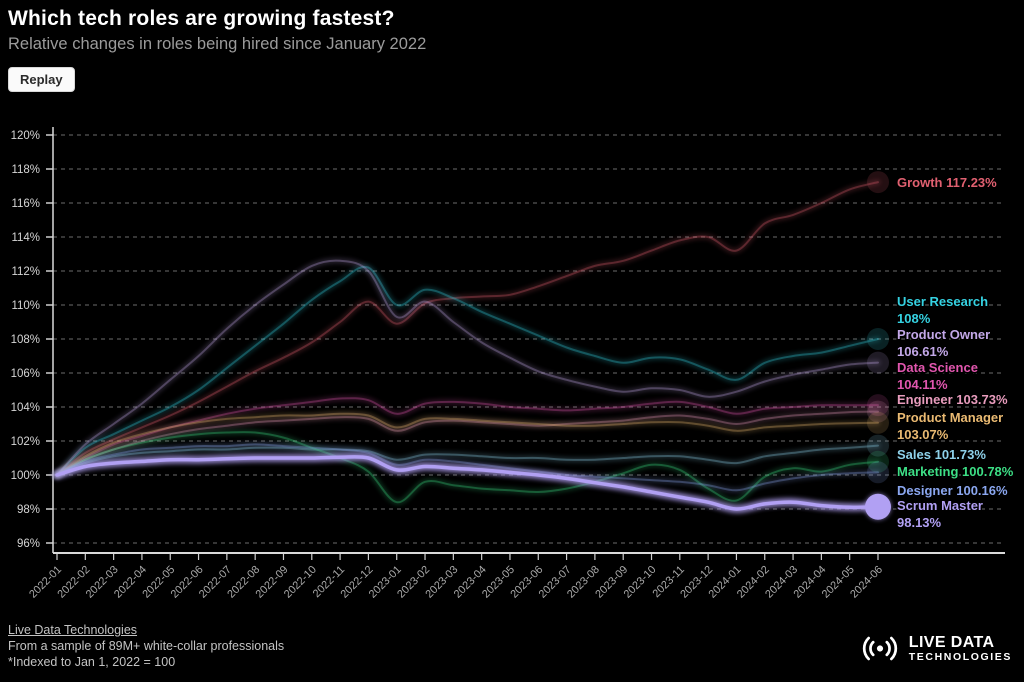 The height and width of the screenshot is (682, 1024). Describe the element at coordinates (878, 422) in the screenshot. I see `end-dot-product-manager` at that location.